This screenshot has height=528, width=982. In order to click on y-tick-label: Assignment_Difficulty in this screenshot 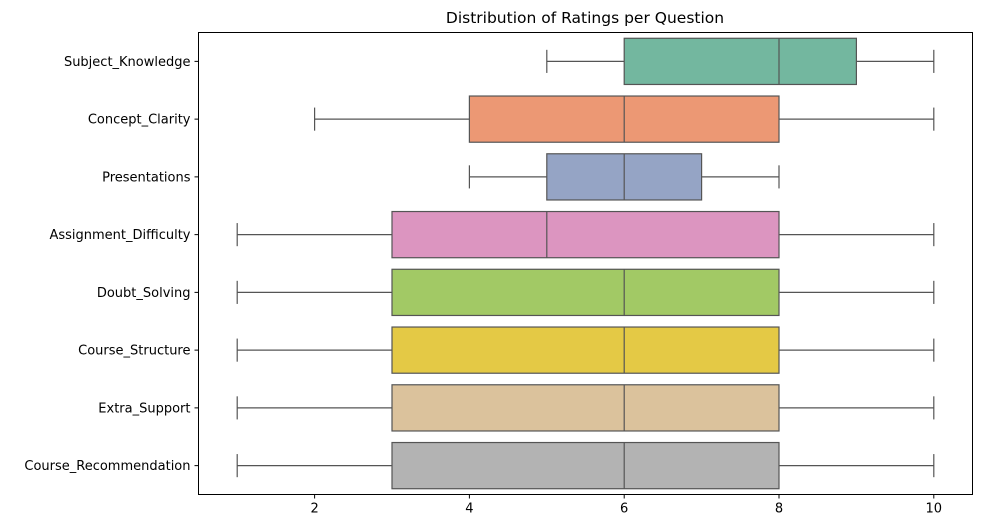, I will do `click(119, 235)`.